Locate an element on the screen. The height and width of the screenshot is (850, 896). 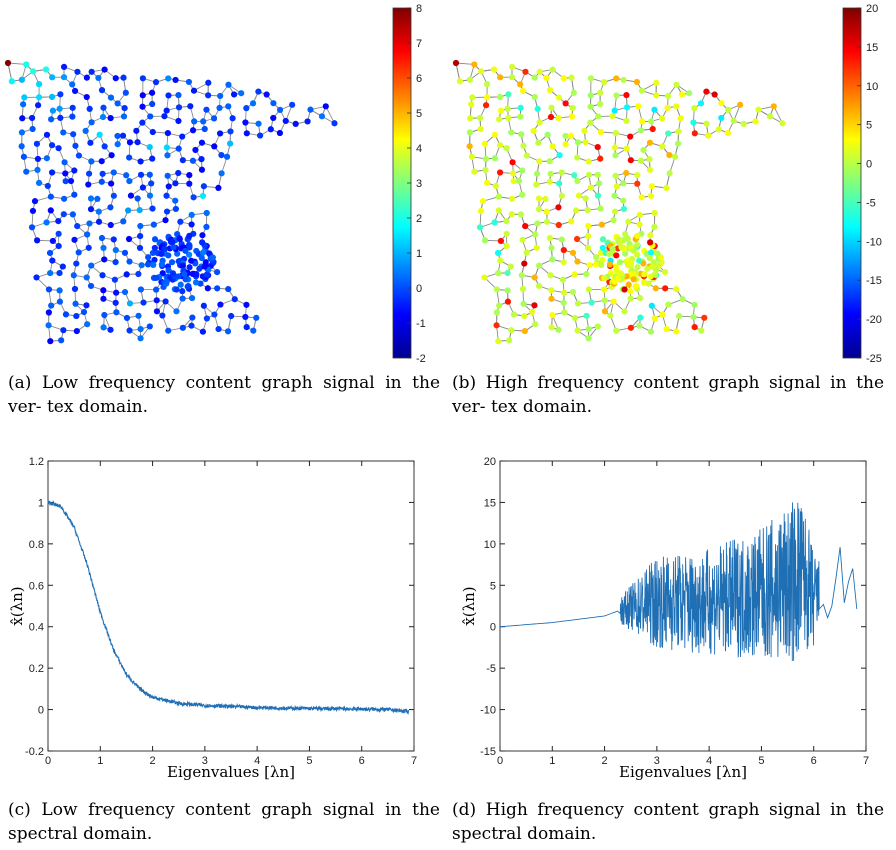
plot-frame is located at coordinates (231, 606).